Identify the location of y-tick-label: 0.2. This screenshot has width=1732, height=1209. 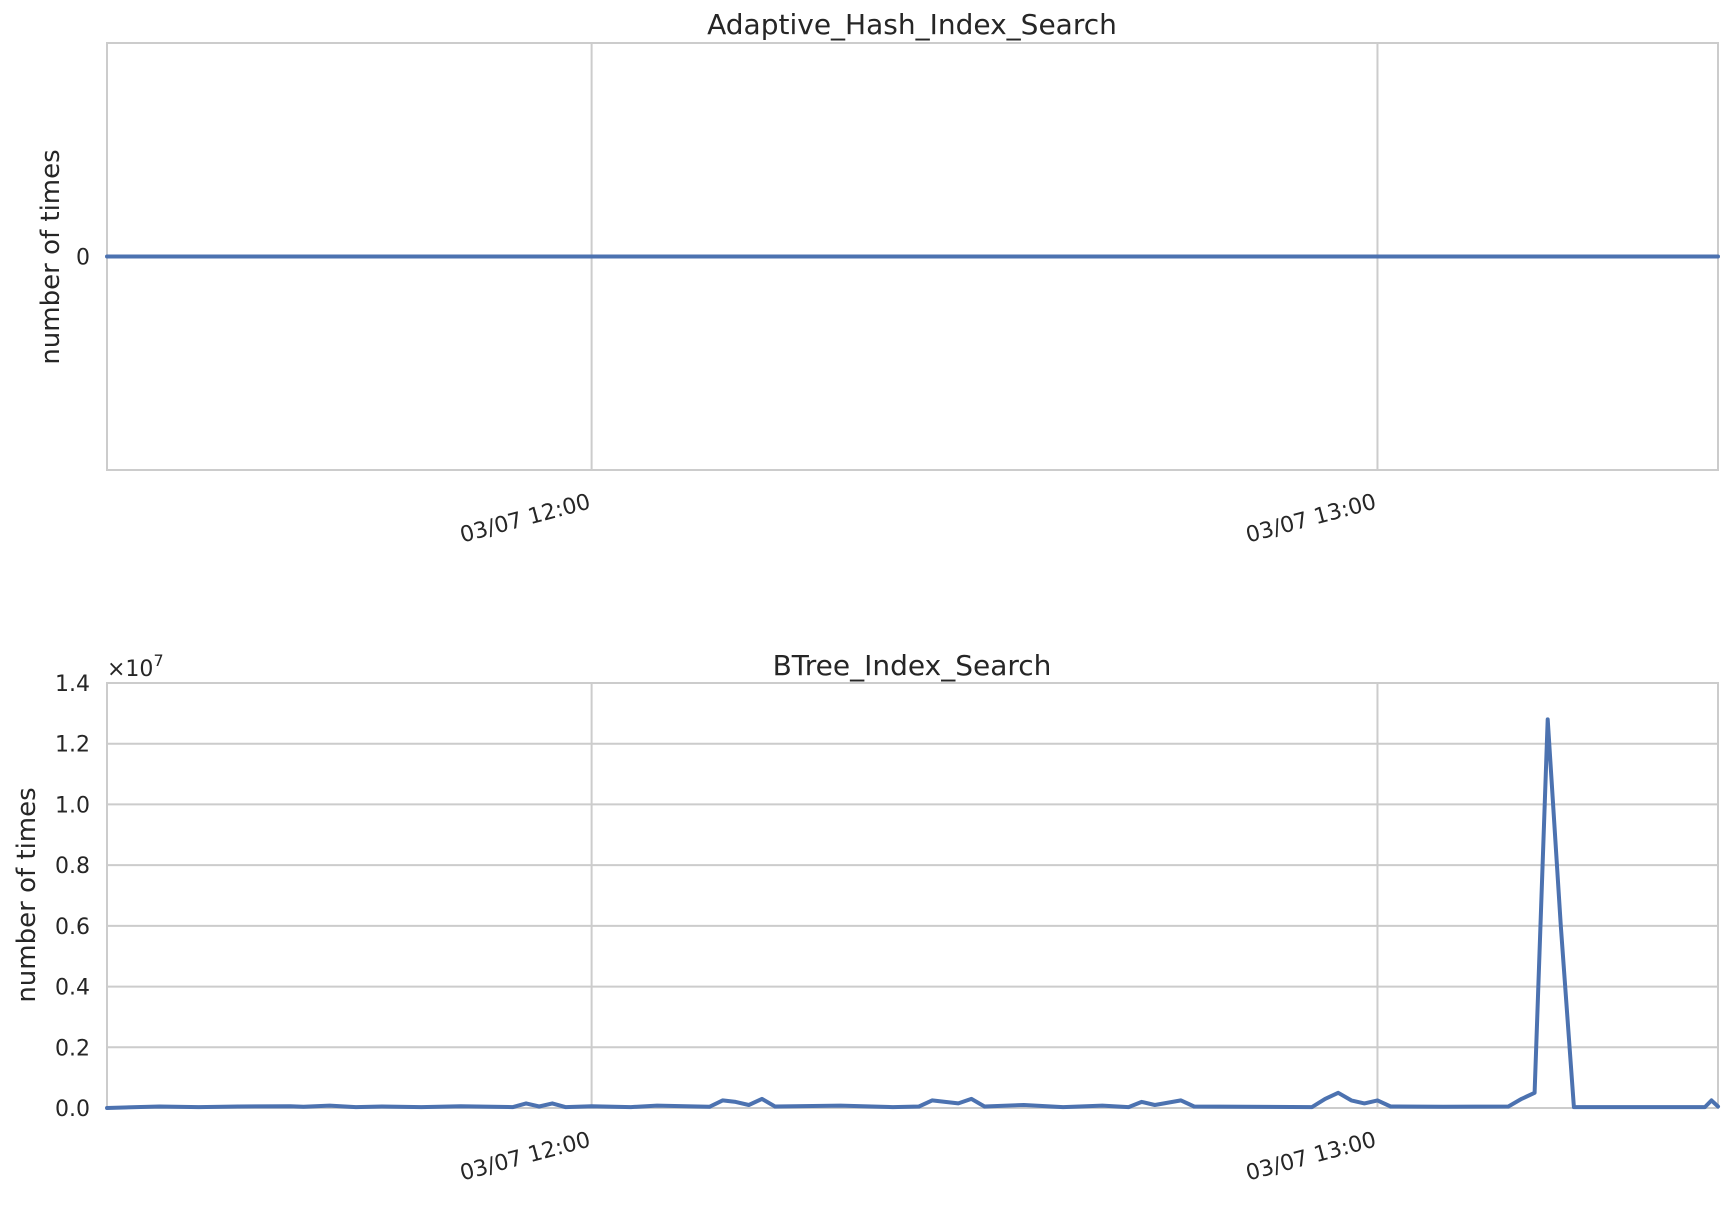
(72, 1048).